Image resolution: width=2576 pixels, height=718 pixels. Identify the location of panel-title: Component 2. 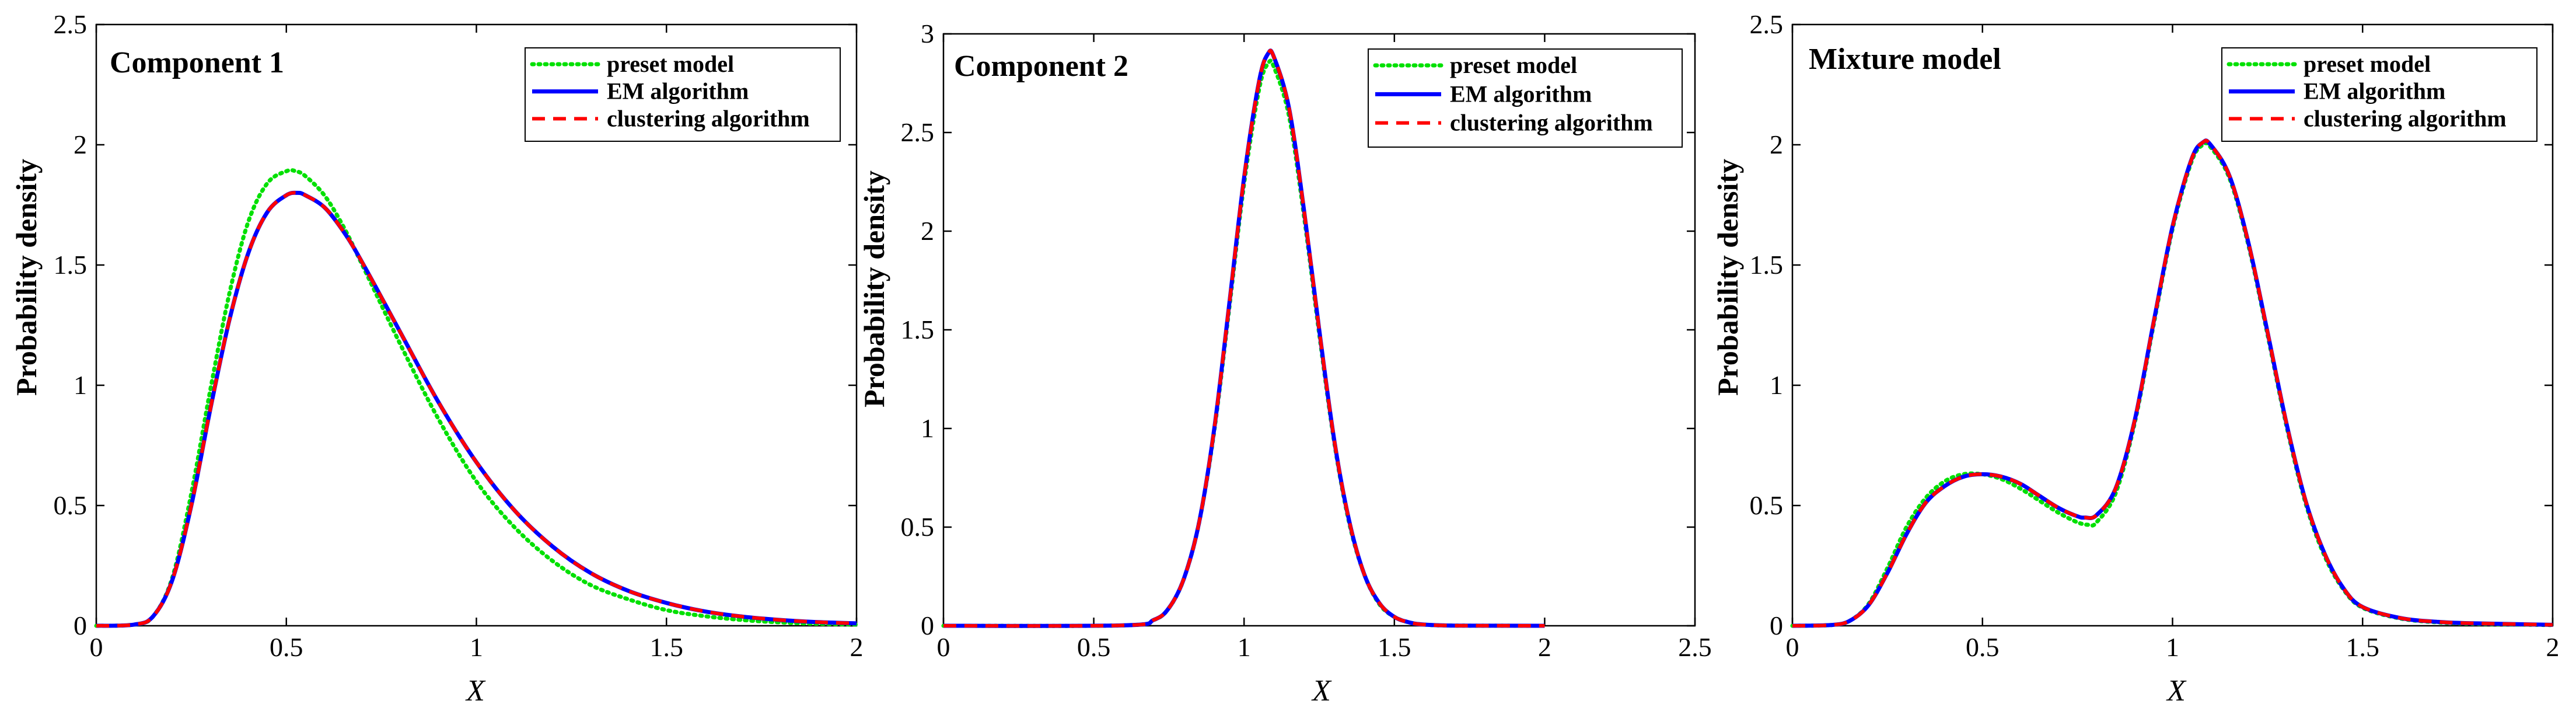
(1041, 66).